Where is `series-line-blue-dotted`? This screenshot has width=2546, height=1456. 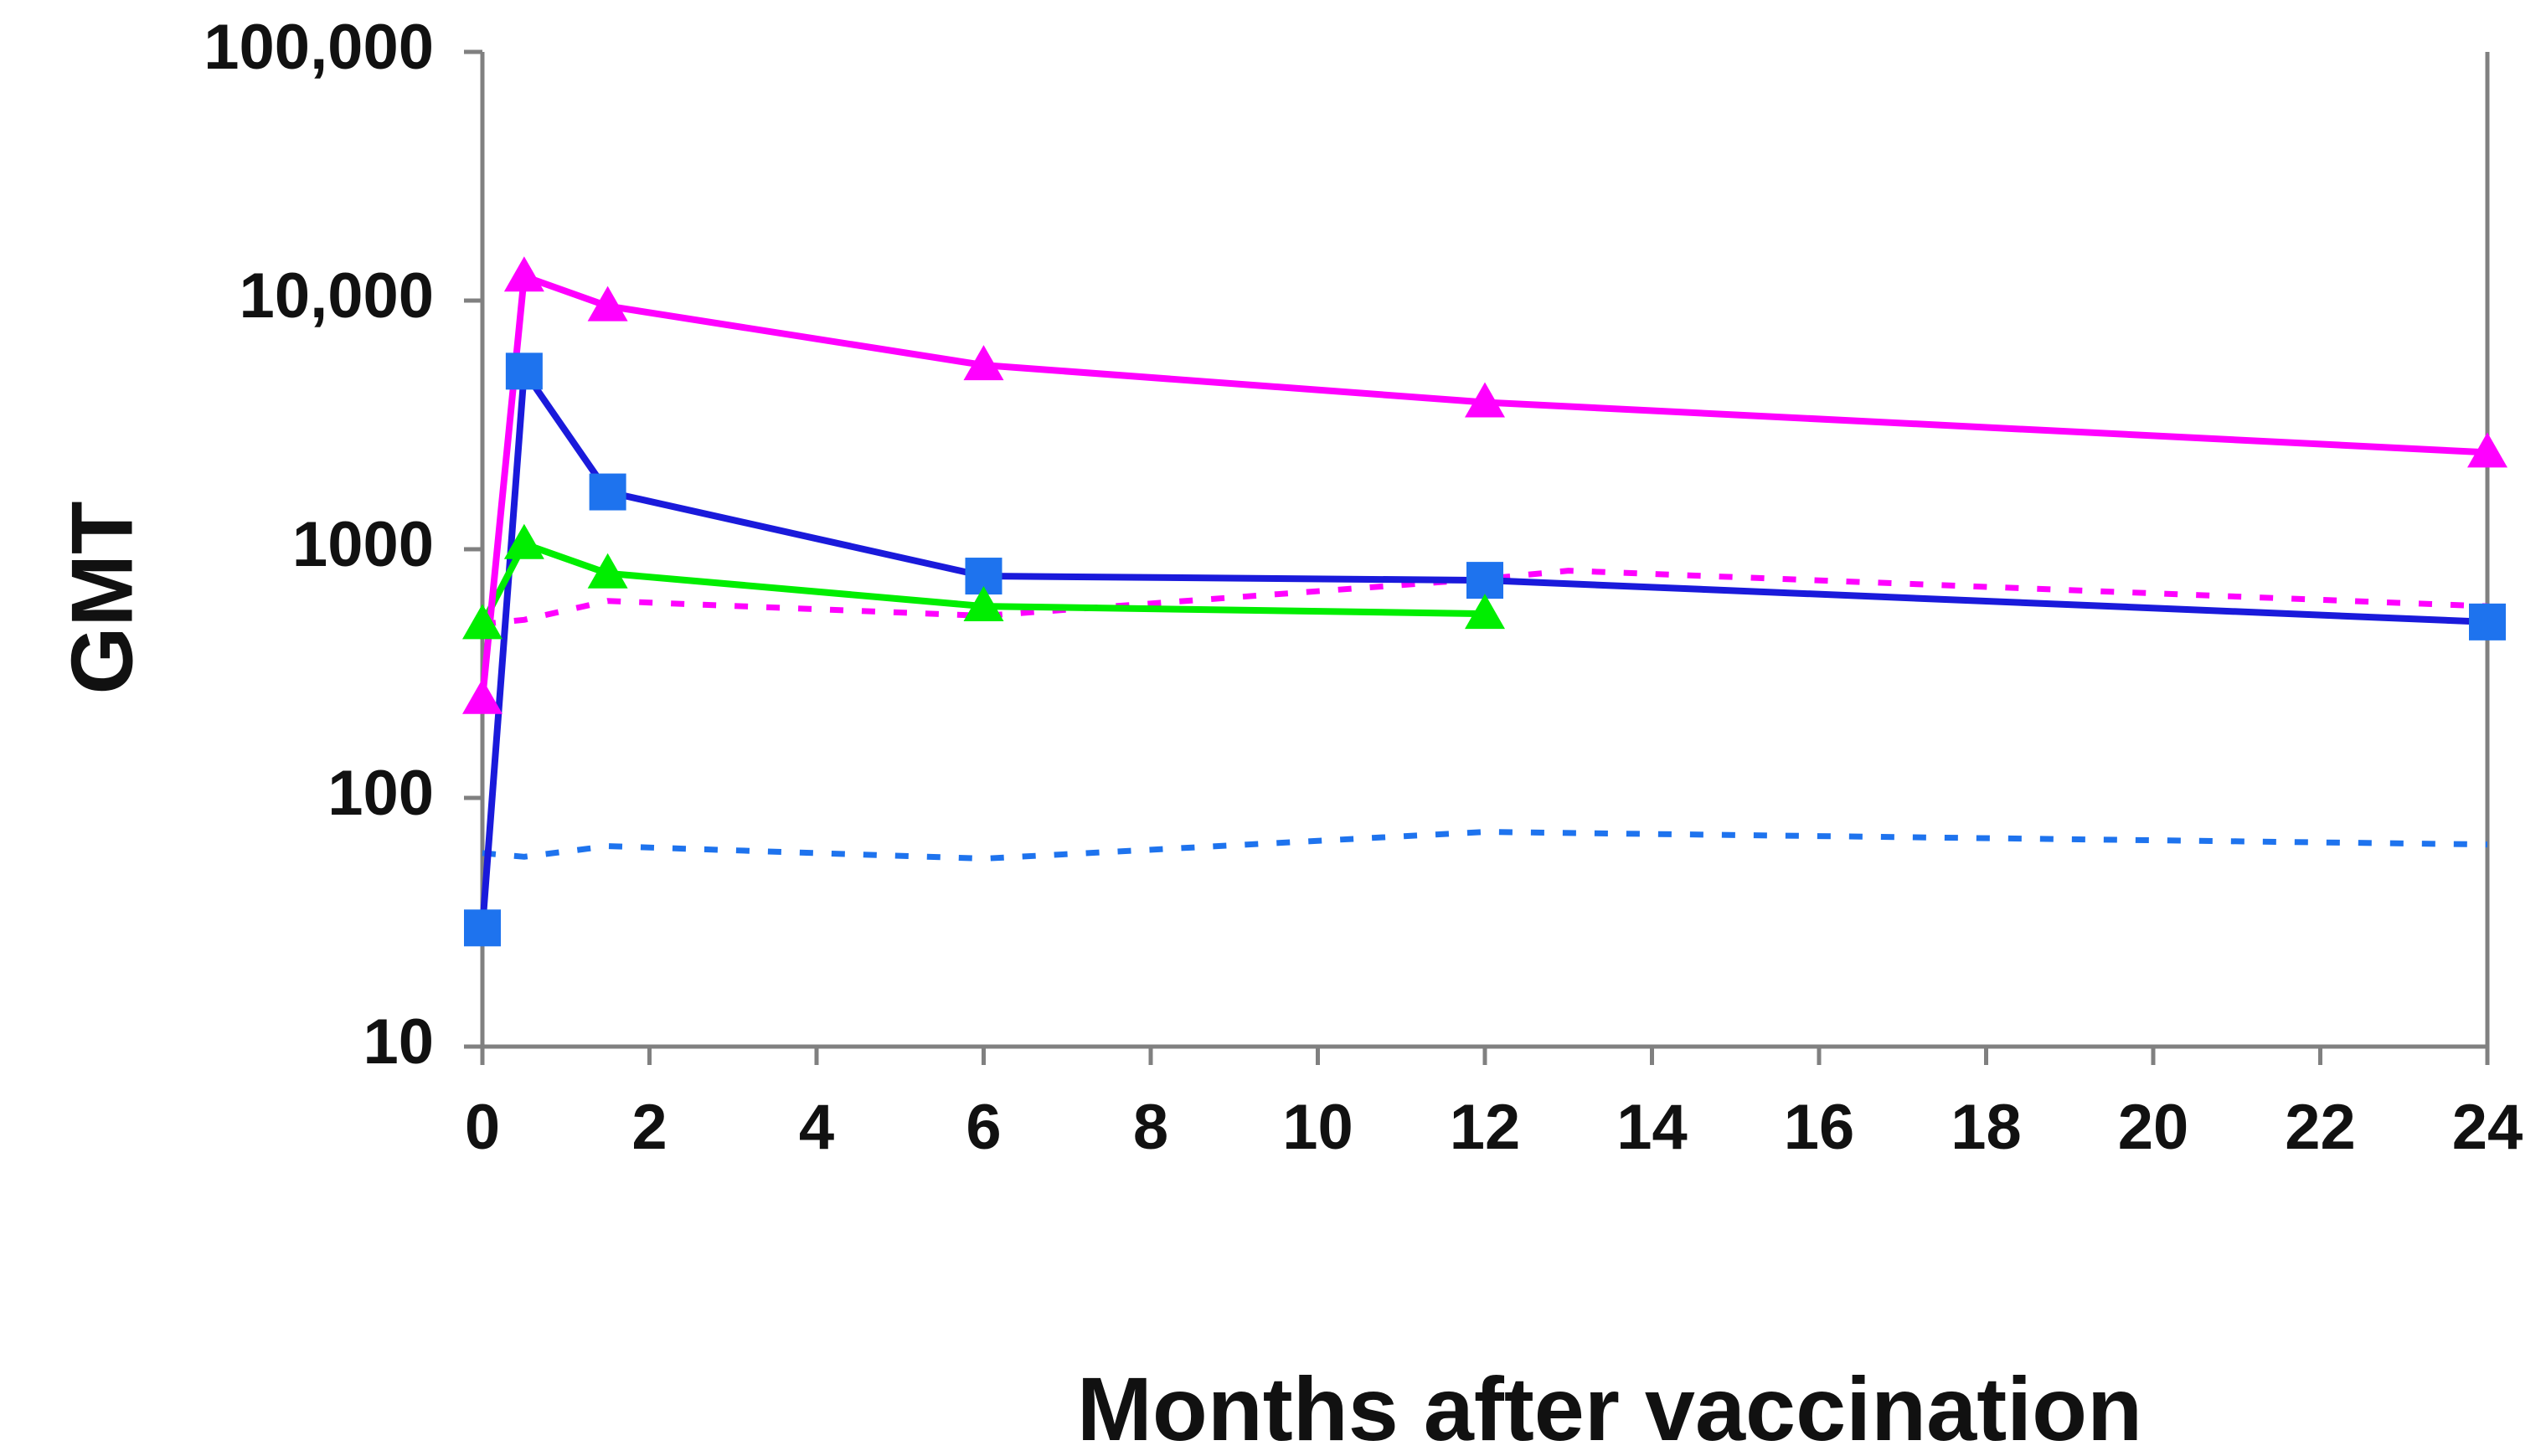
series-line-blue-dotted is located at coordinates (1485, 845).